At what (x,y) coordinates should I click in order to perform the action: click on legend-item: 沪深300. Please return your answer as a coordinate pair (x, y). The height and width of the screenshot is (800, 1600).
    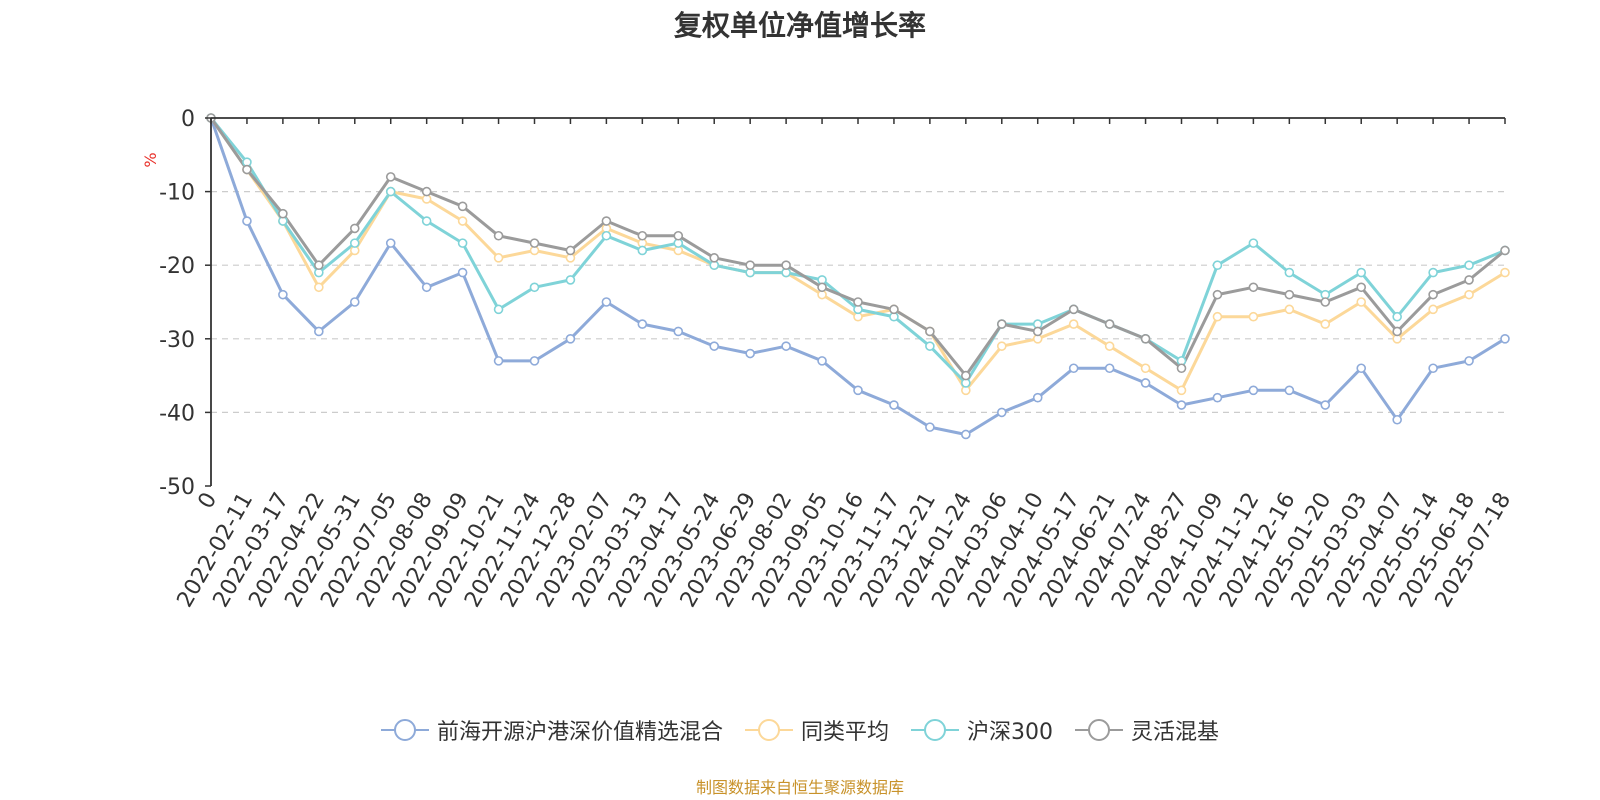
    Looking at the image, I should click on (982, 730).